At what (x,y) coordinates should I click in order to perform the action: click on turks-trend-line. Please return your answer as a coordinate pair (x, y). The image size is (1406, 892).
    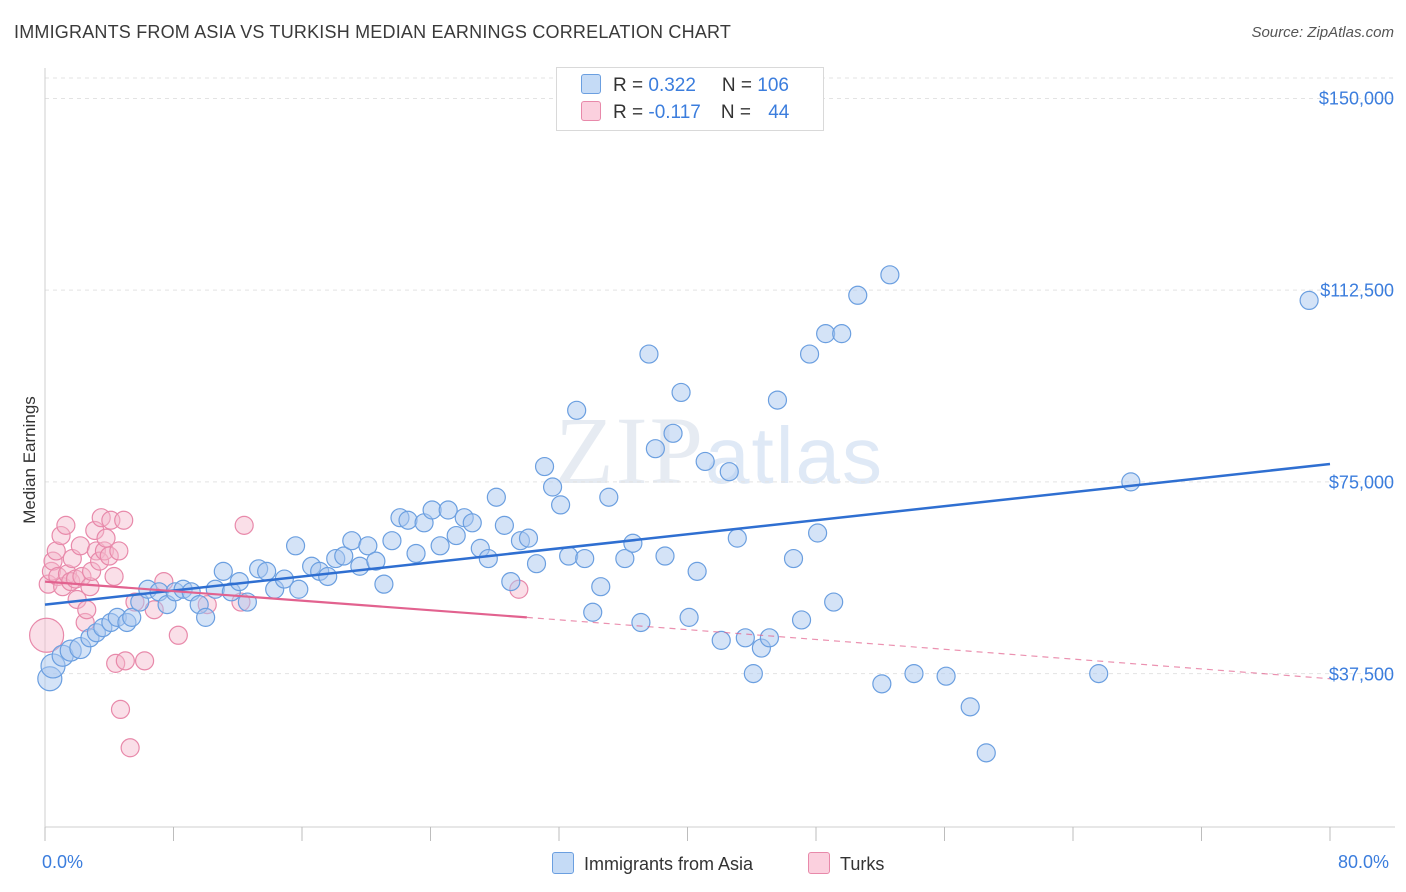
    Looking at the image, I should click on (285, 599).